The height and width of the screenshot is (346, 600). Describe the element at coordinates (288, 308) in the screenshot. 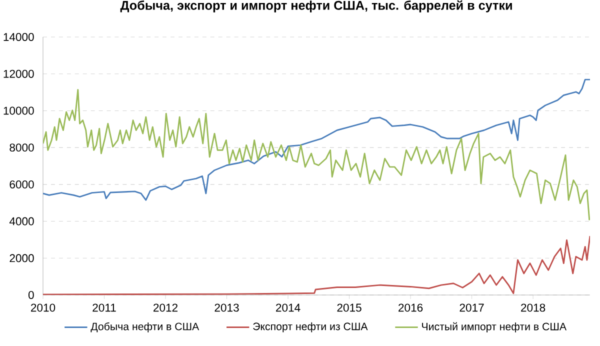

I see `x-tick-label: 2014` at that location.